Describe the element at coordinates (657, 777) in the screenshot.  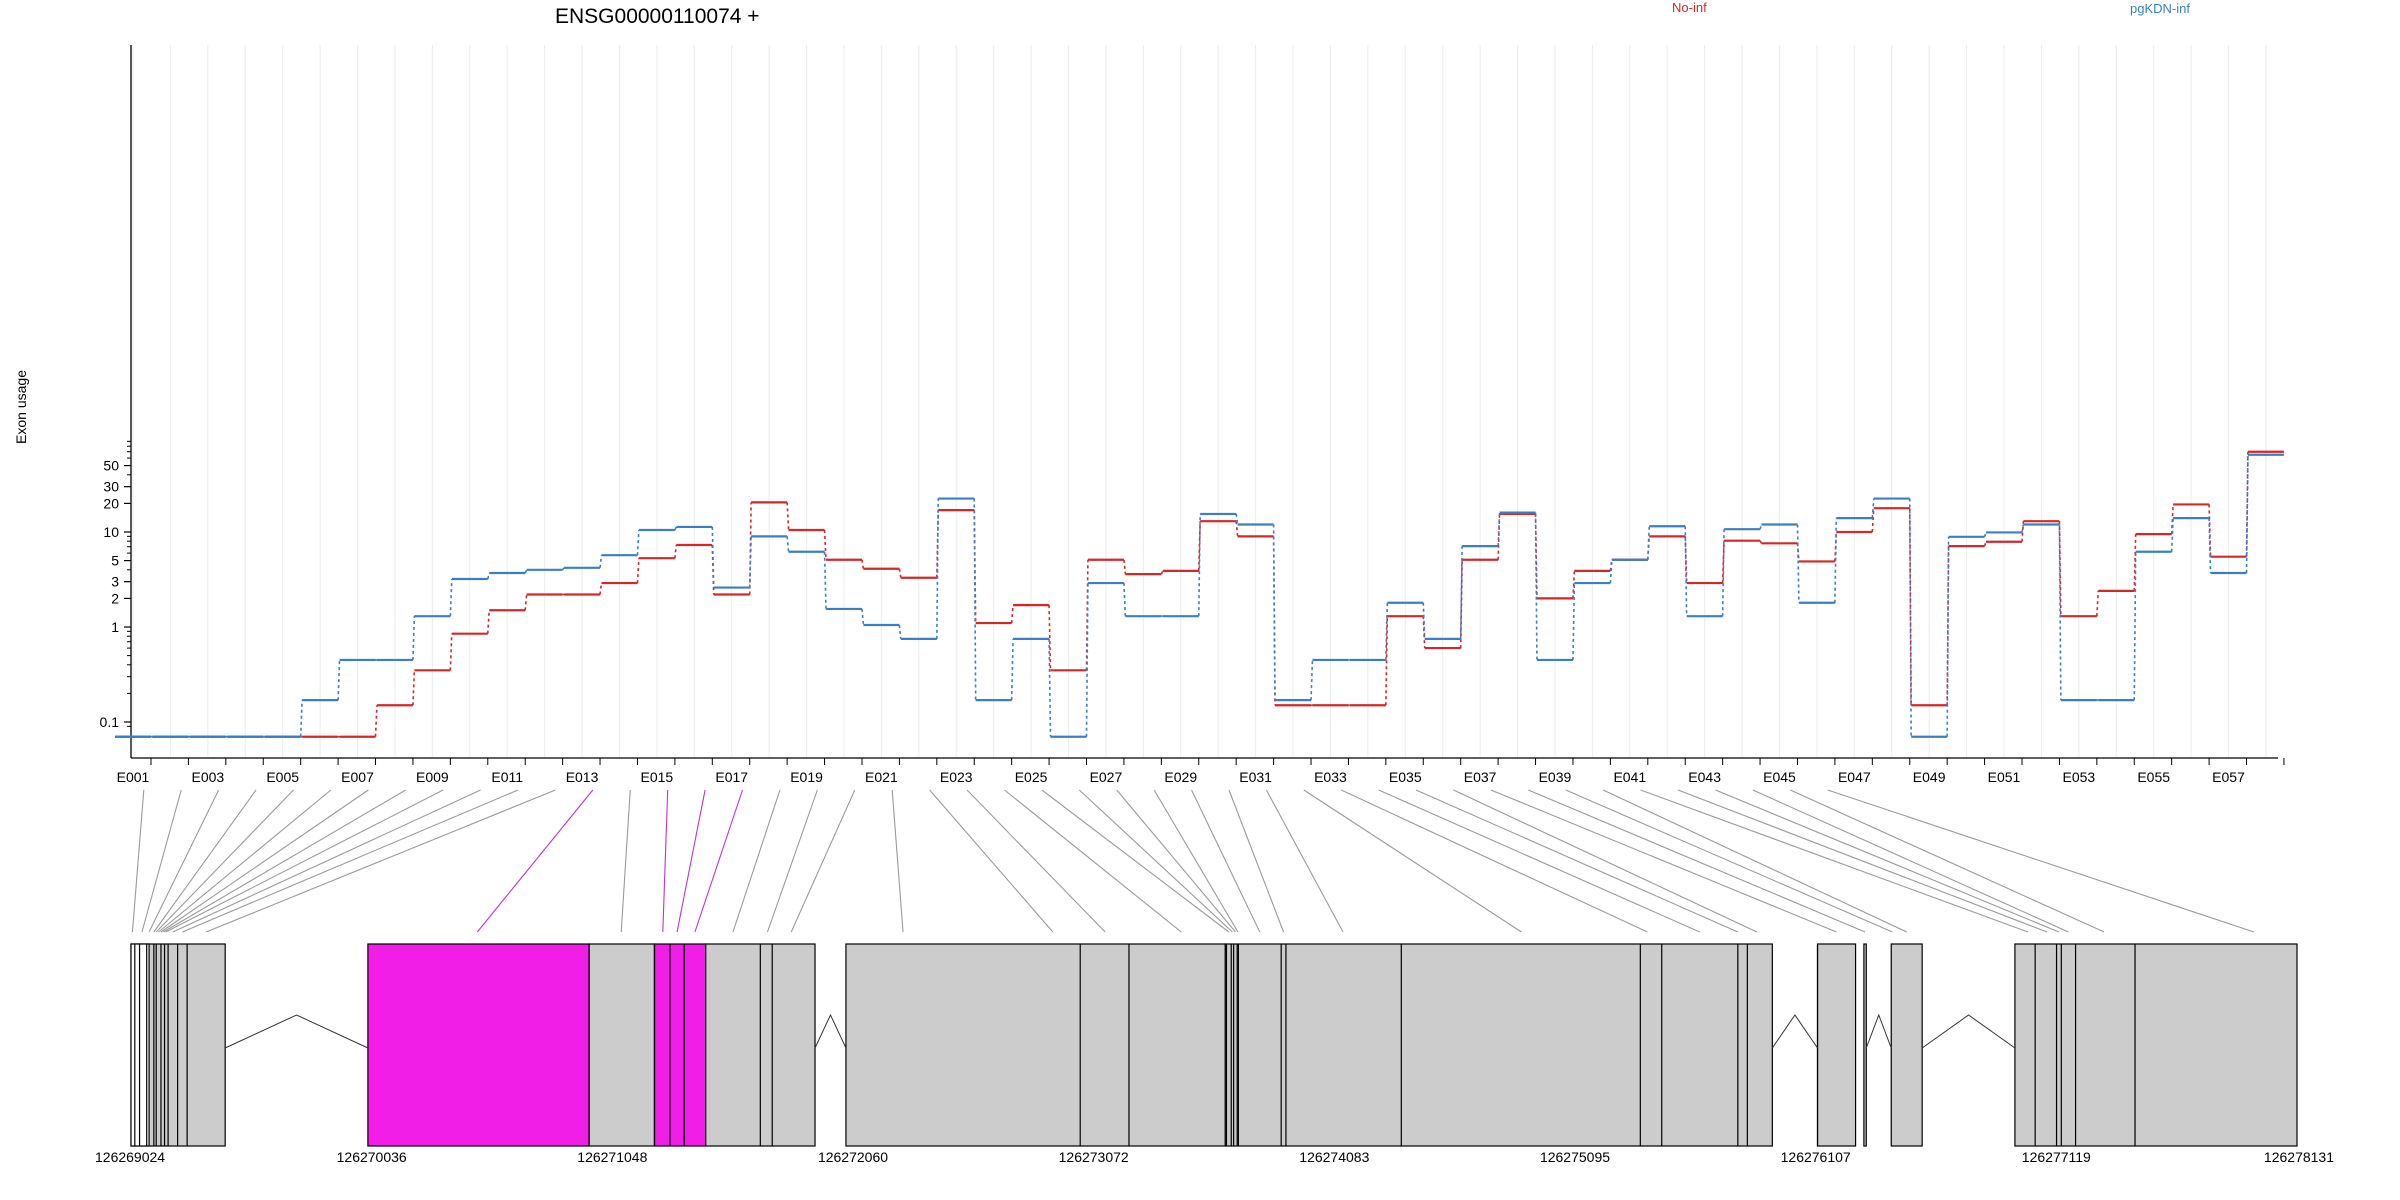
I see `x-tick-label: E015` at that location.